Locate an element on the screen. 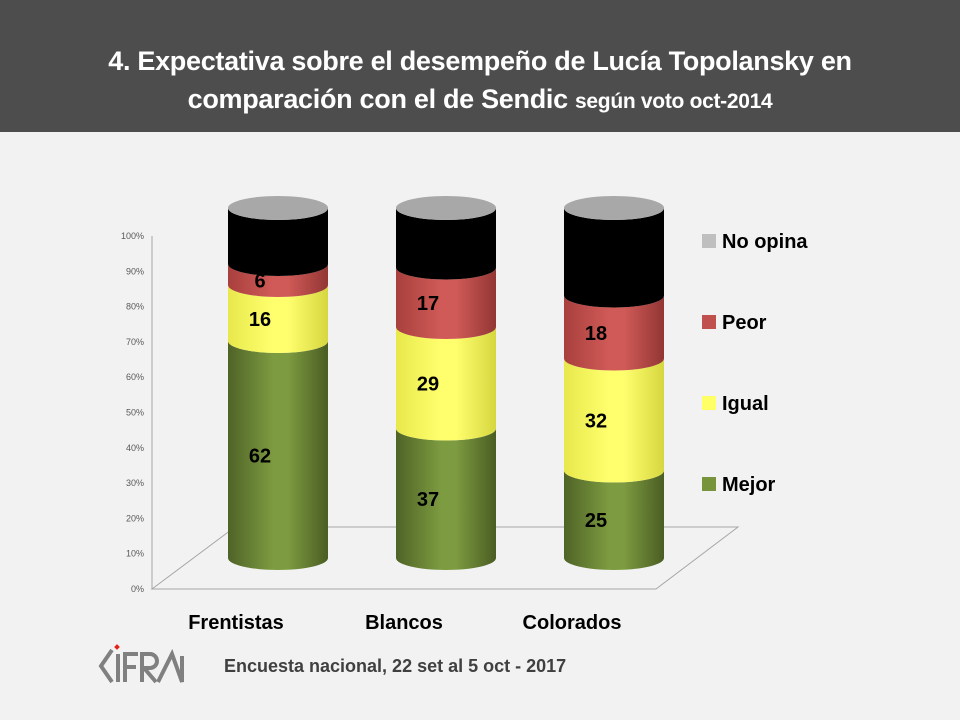  logo-a is located at coordinates (170, 665).